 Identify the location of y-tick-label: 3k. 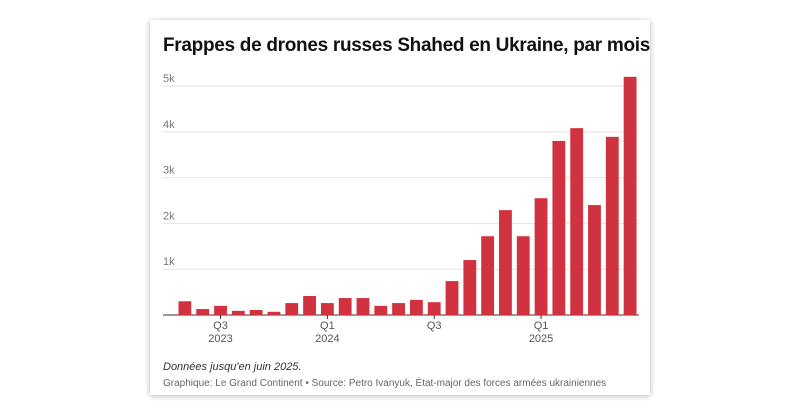
(169, 171).